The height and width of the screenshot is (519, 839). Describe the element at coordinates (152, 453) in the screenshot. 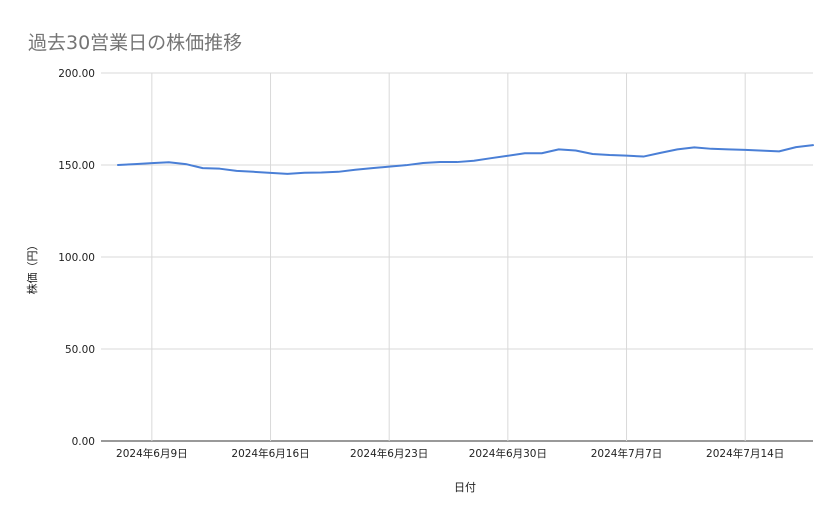

I see `x-tick-label: 2024年6月9日` at that location.